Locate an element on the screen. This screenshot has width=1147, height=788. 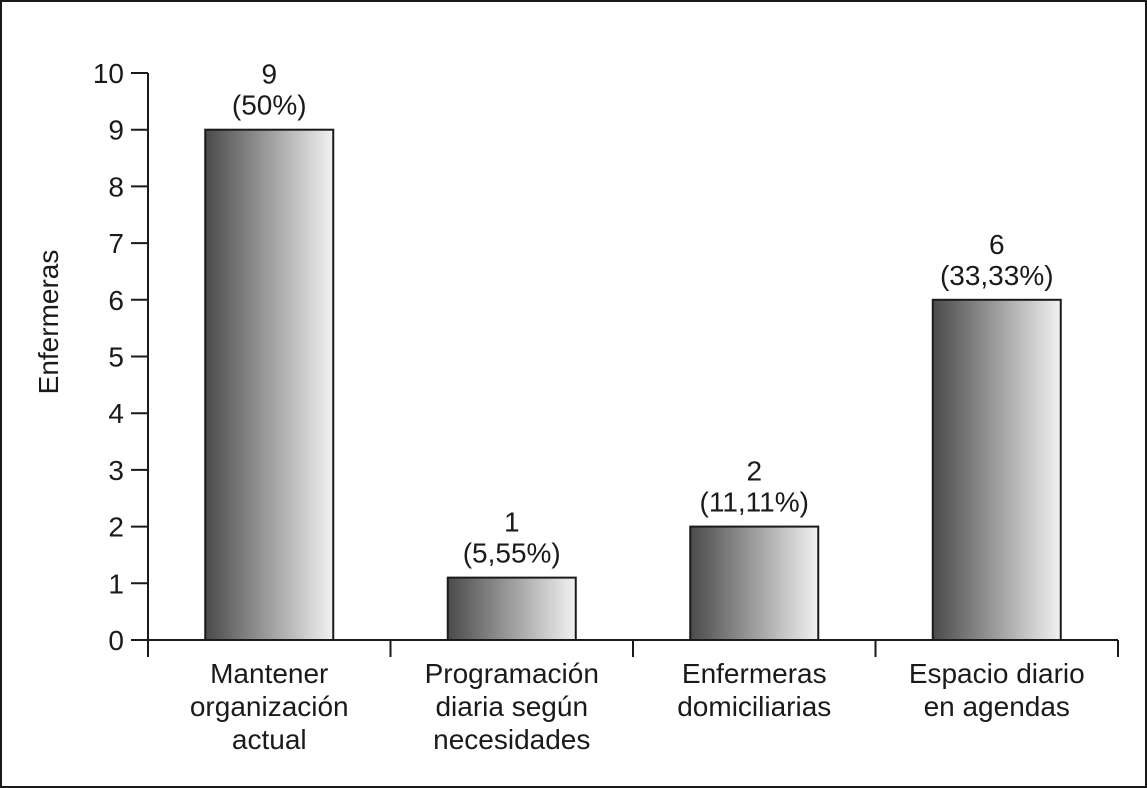
y-tick-label: 1 is located at coordinates (116, 583).